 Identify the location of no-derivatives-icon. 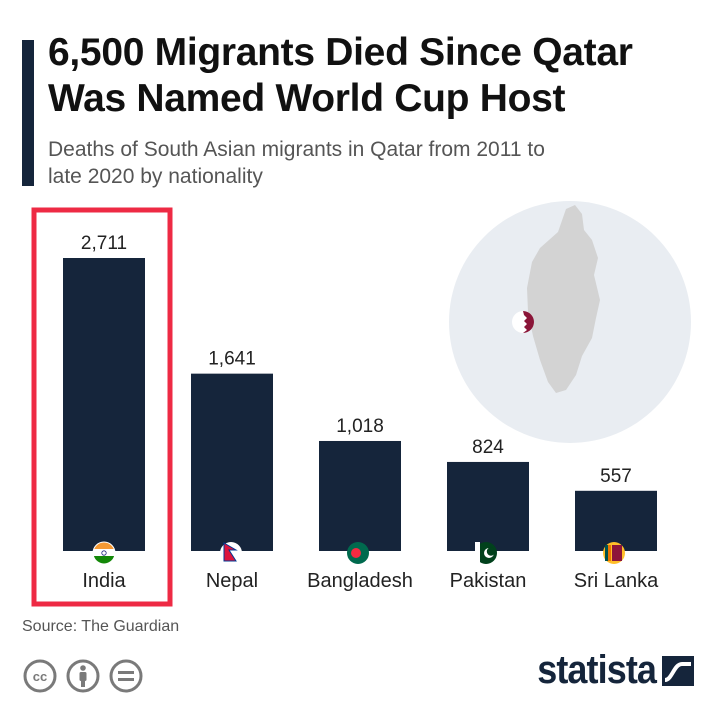
(126, 676).